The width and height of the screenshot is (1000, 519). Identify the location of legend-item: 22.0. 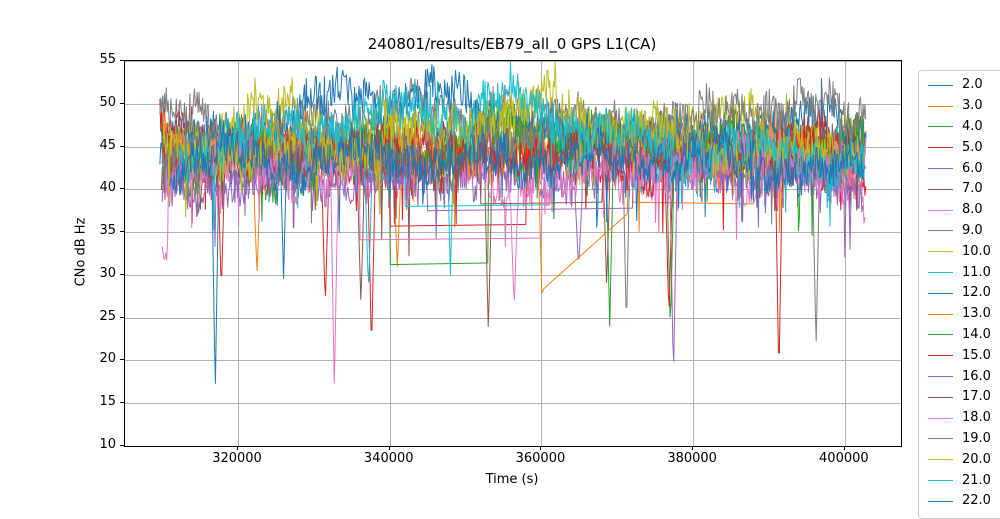
(964, 501).